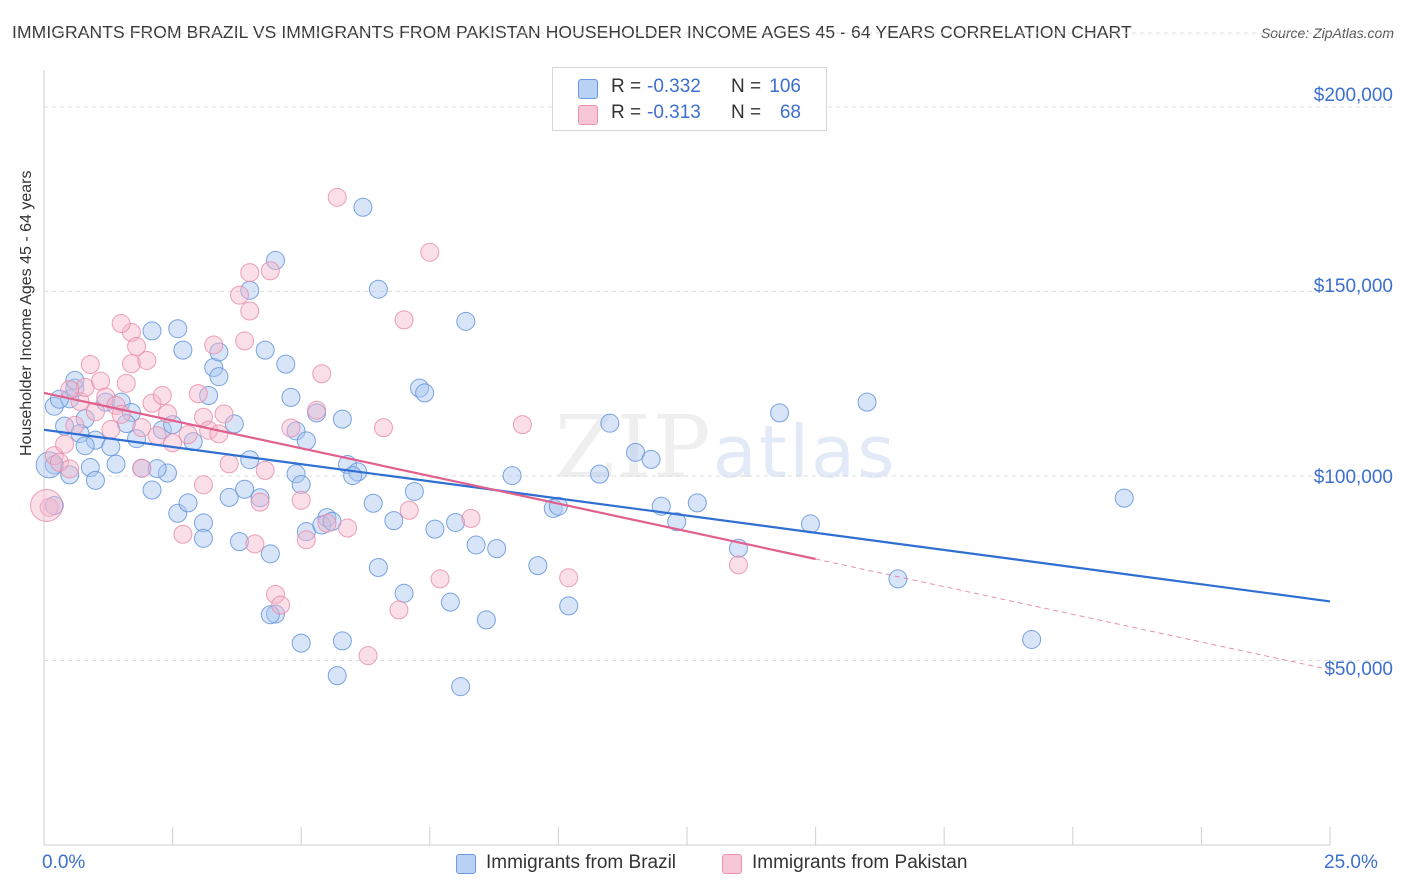  What do you see at coordinates (1358, 669) in the screenshot?
I see `y-tick-label: $50,000` at bounding box center [1358, 669].